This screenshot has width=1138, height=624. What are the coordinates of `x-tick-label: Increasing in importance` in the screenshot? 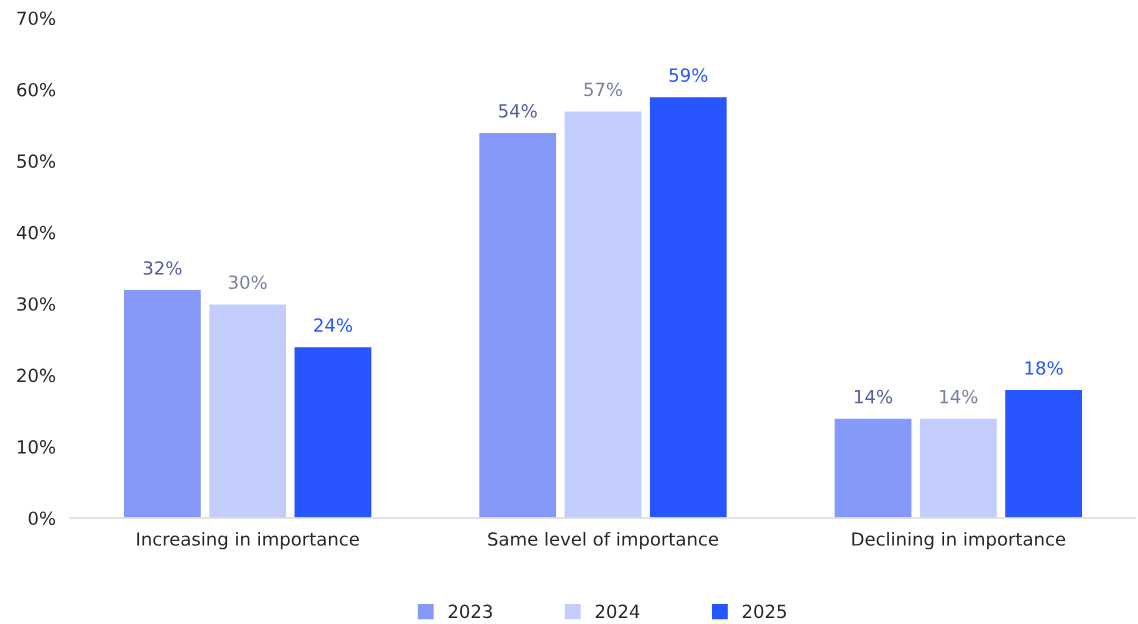 It's located at (248, 540).